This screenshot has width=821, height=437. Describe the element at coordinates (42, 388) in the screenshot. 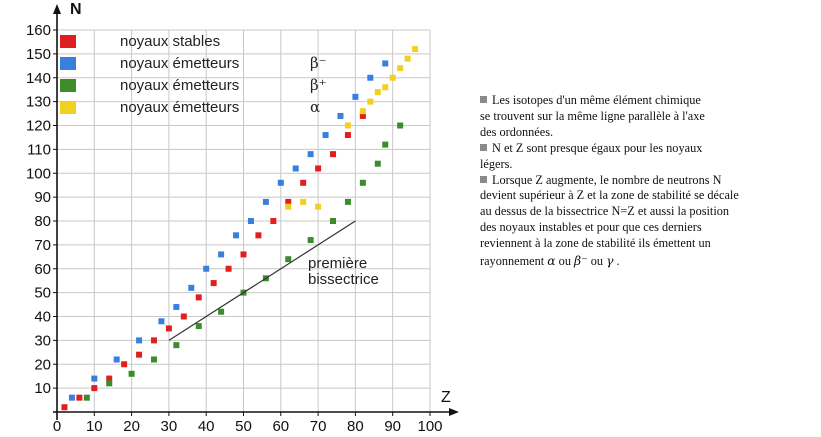

I see `y-tick-label: 10` at that location.